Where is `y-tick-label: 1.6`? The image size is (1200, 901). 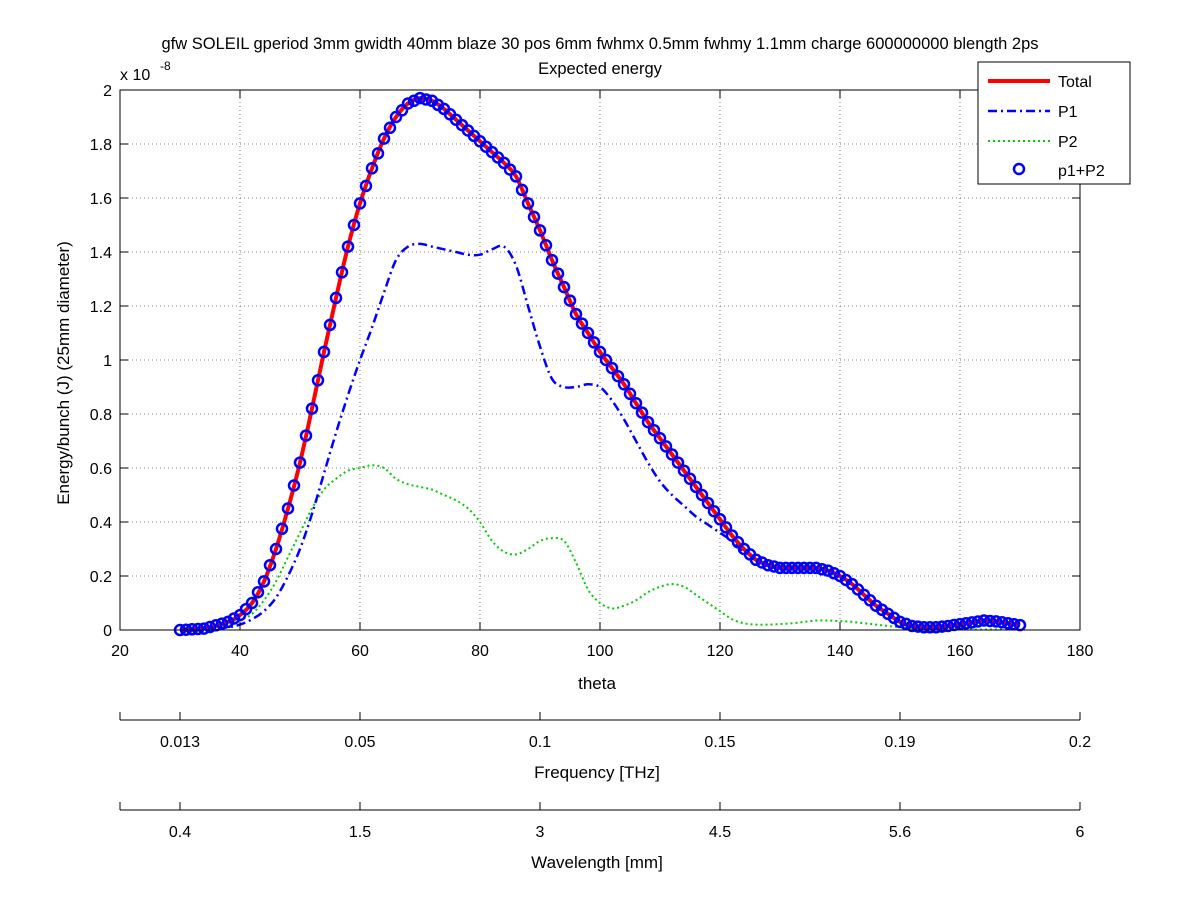 y-tick-label: 1.6 is located at coordinates (101, 199).